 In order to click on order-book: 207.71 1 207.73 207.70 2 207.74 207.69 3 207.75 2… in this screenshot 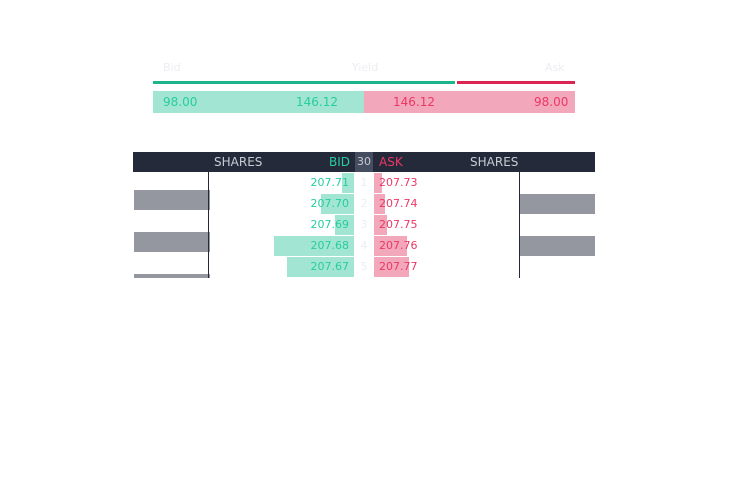, I will do `click(364, 225)`.